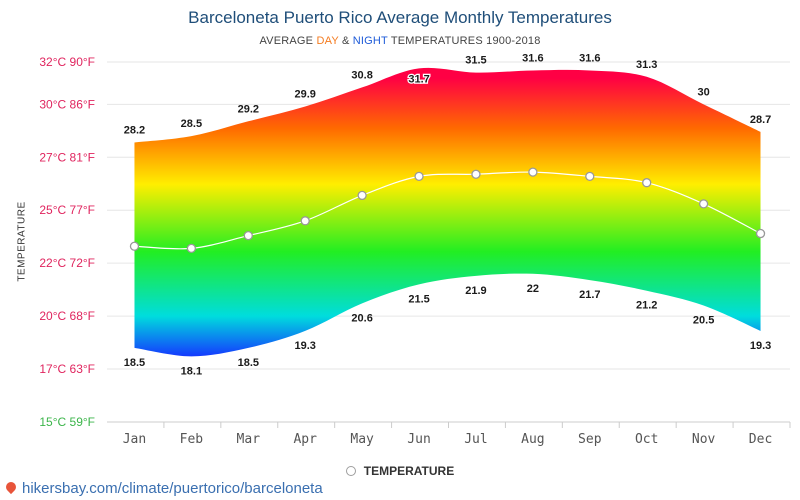 The width and height of the screenshot is (800, 500). Describe the element at coordinates (192, 439) in the screenshot. I see `x-tick-label: Feb` at that location.